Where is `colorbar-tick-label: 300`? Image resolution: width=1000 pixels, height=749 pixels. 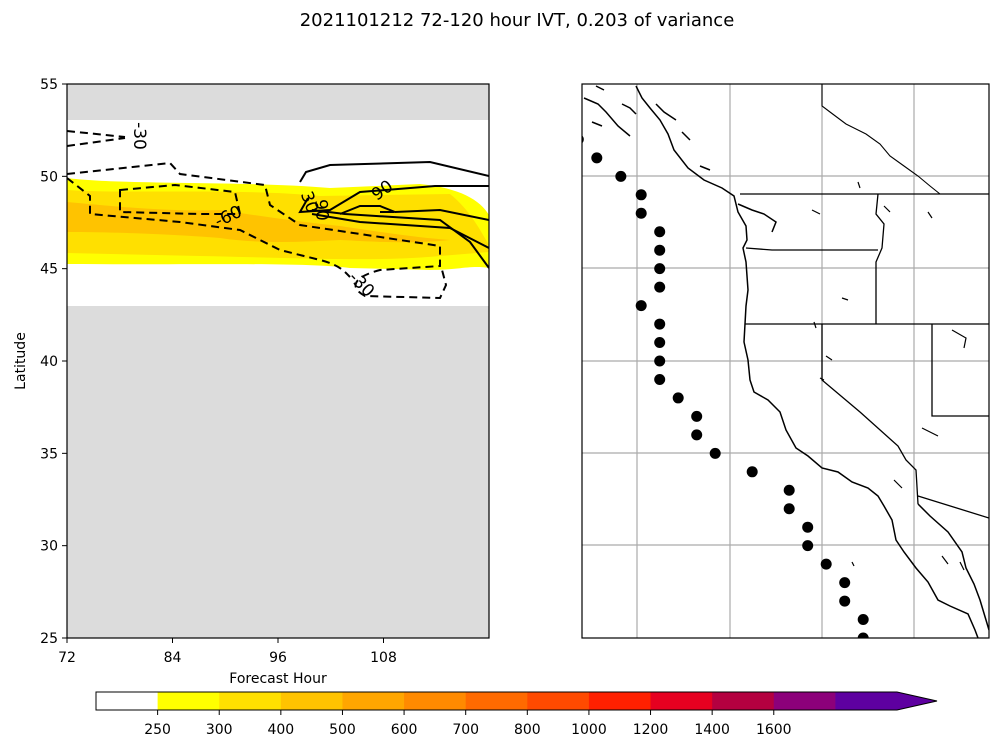 colorbar-tick-label: 300 is located at coordinates (219, 730).